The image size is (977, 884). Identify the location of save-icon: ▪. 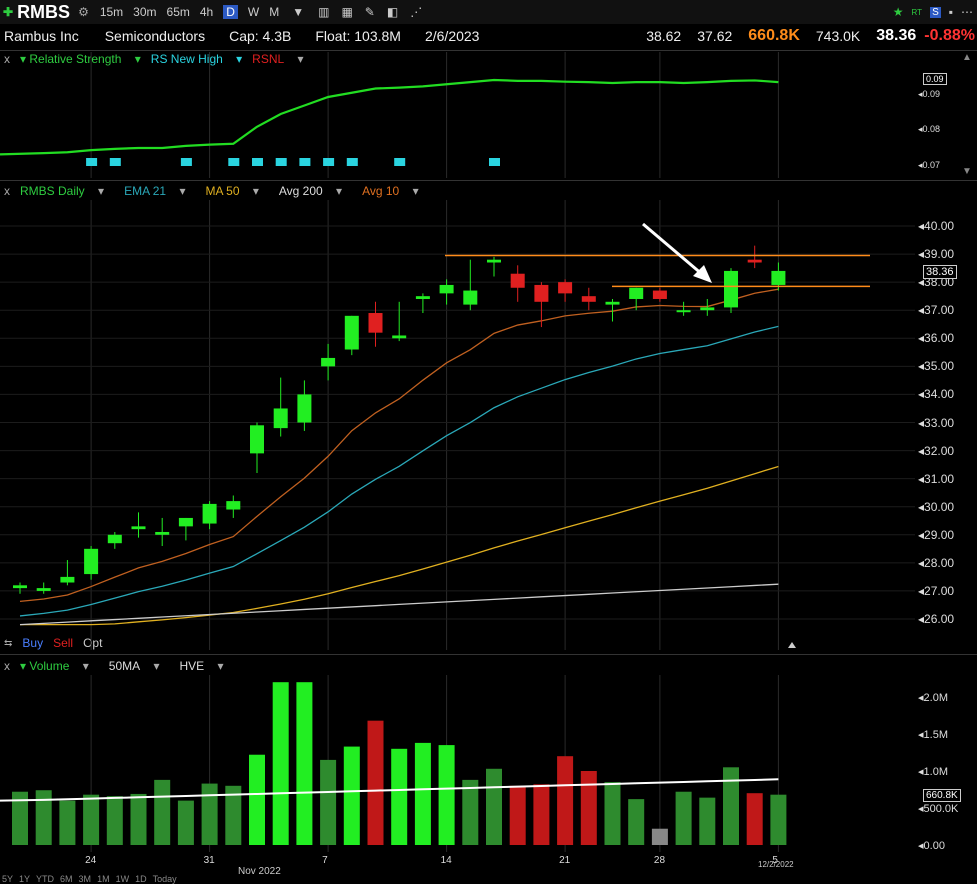
(950, 12).